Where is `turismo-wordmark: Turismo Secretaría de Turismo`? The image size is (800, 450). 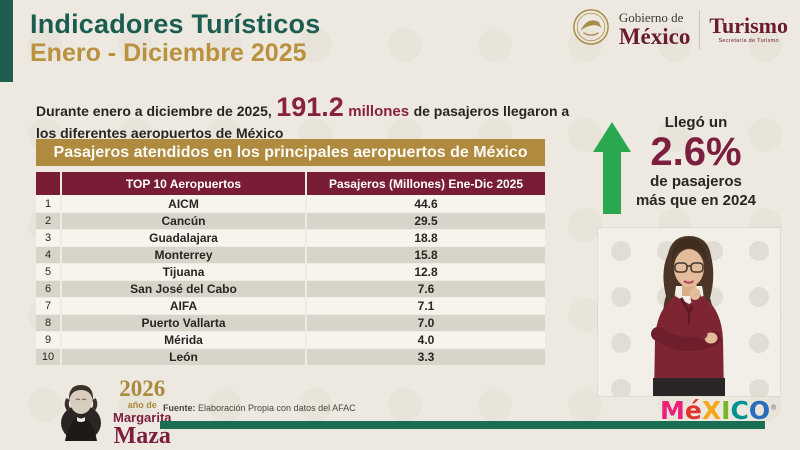
turismo-wordmark: Turismo Secretaría de Turismo is located at coordinates (748, 28).